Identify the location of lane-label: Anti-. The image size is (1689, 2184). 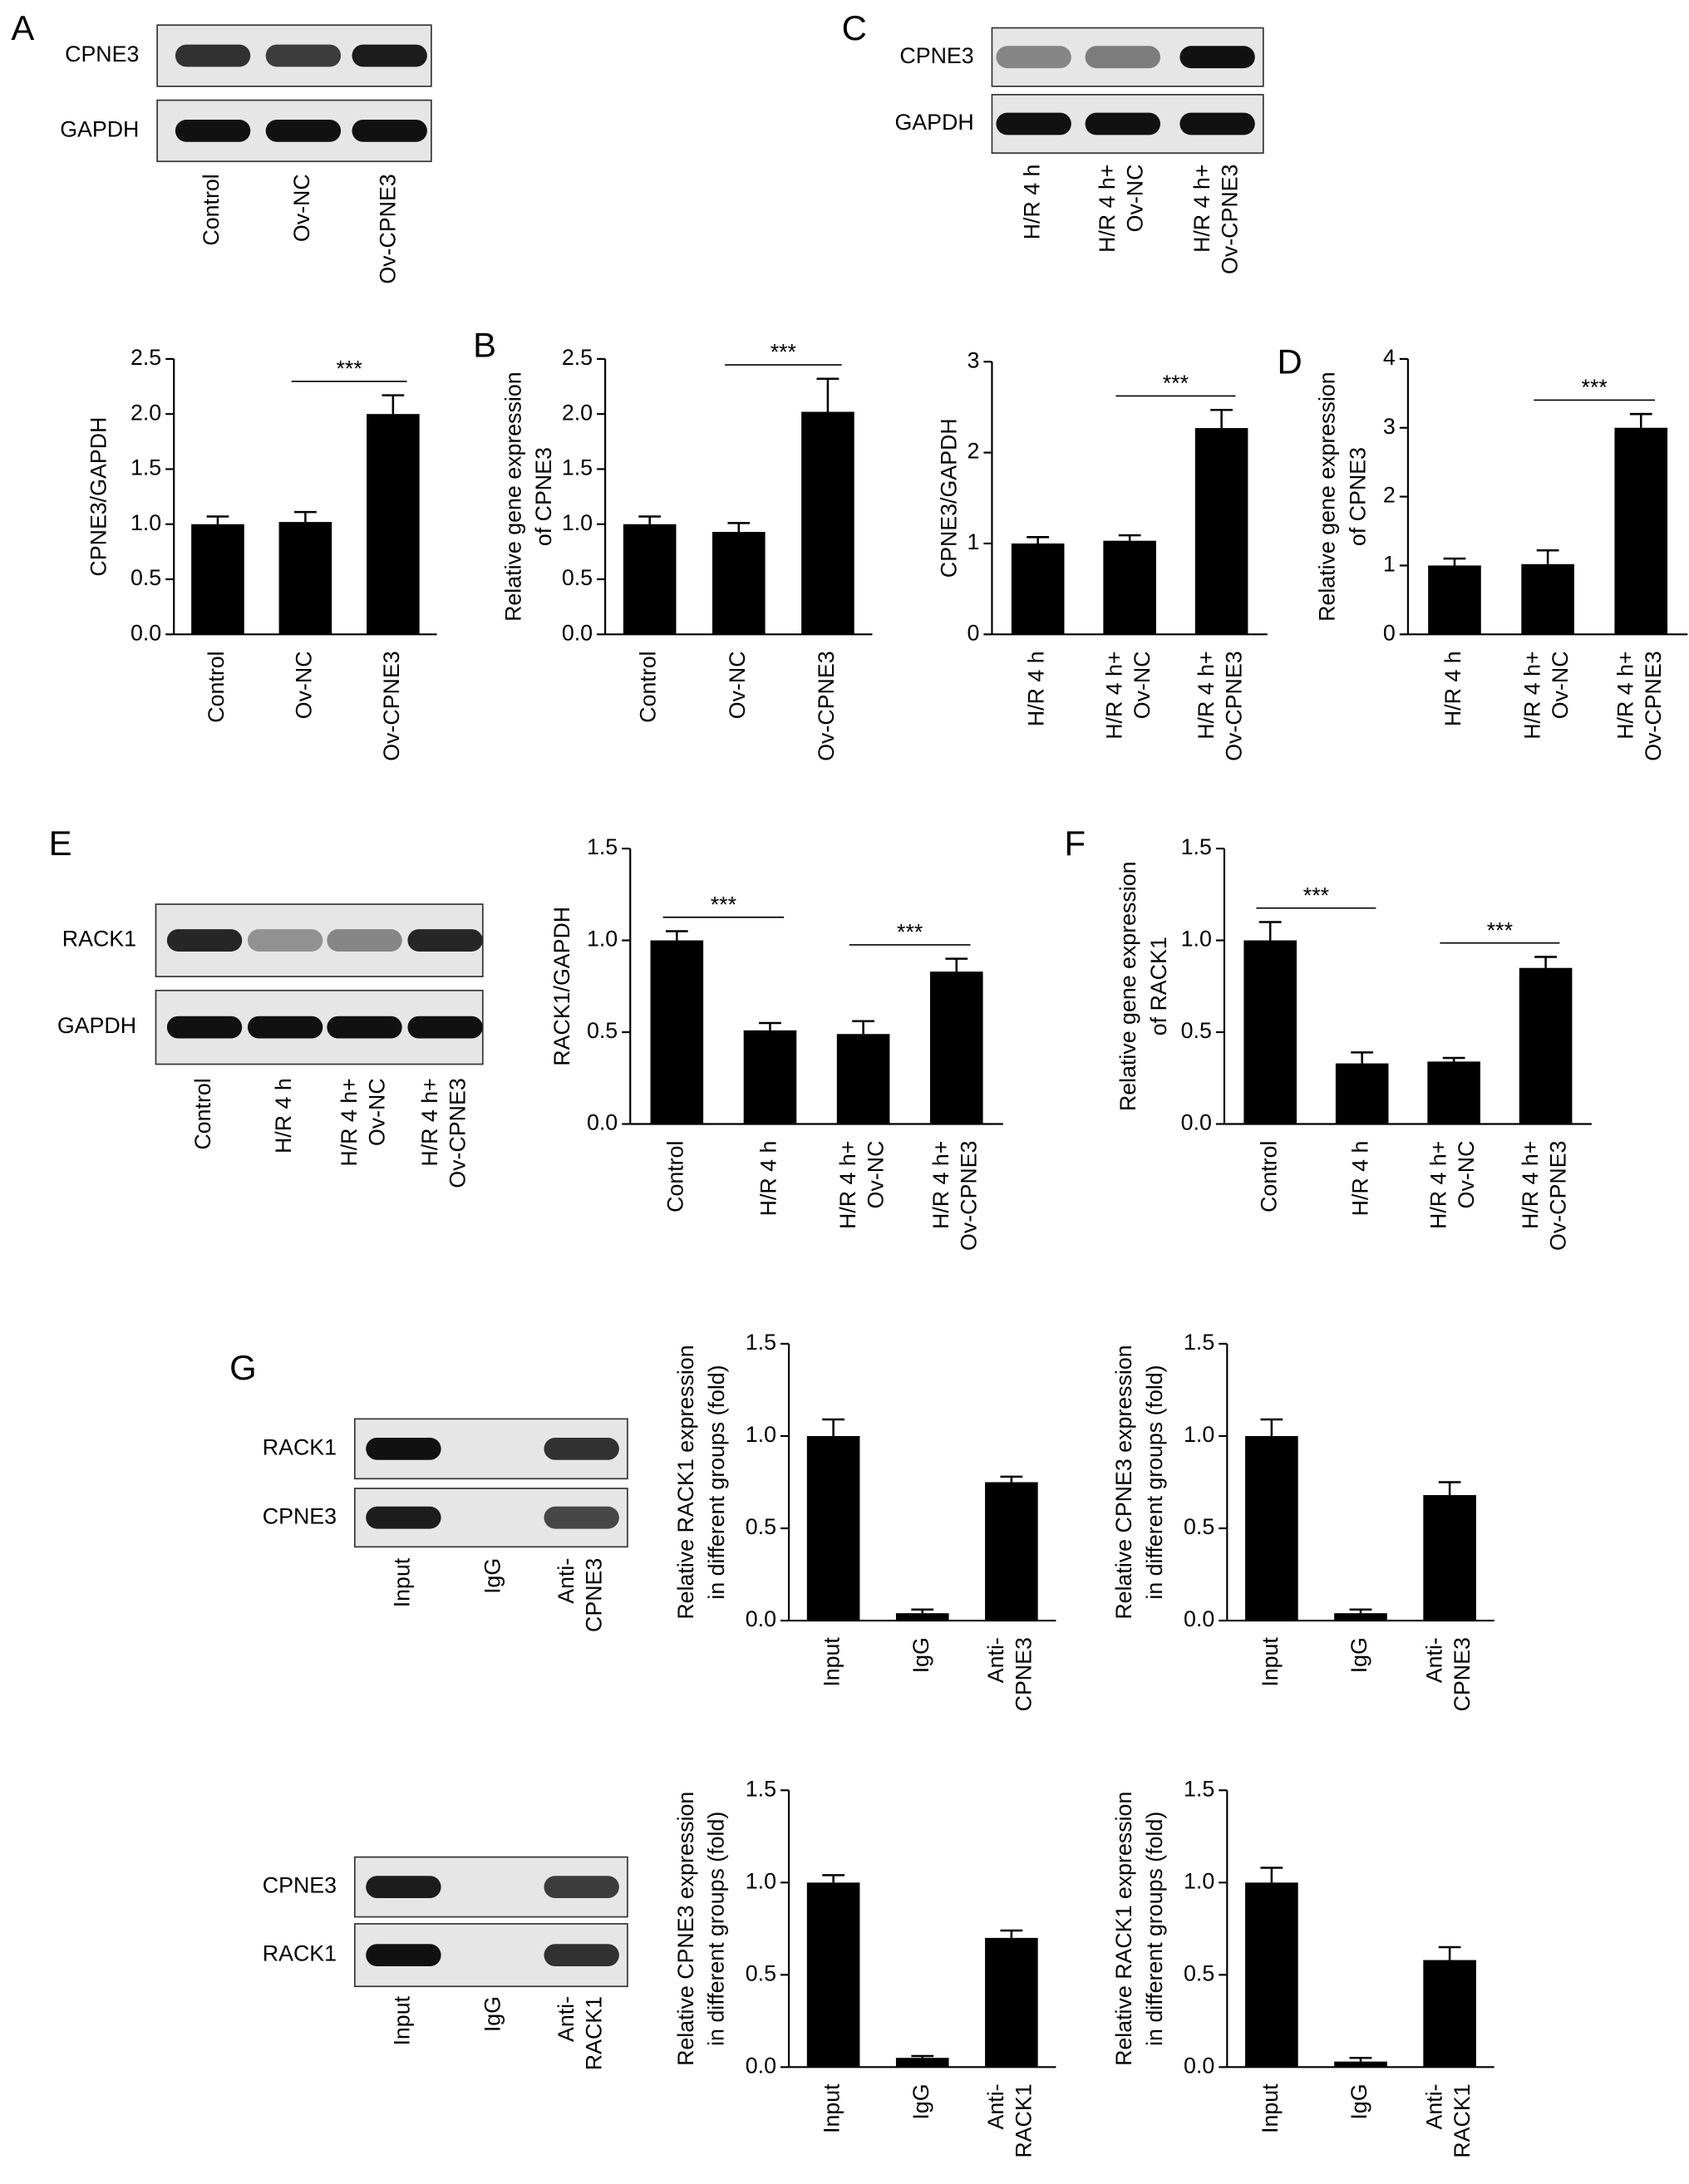
(566, 2019).